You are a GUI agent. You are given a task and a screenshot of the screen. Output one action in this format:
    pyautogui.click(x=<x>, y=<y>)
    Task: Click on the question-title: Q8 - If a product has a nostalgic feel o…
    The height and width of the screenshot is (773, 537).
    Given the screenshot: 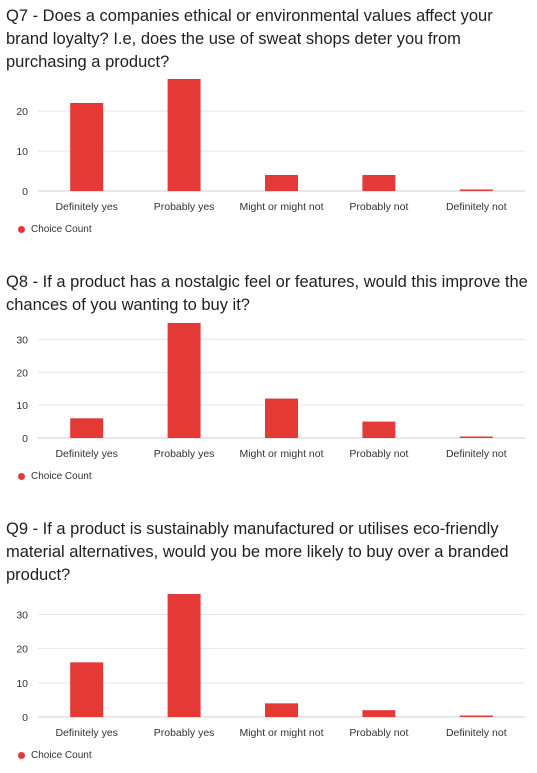 What is the action you would take?
    pyautogui.click(x=267, y=293)
    